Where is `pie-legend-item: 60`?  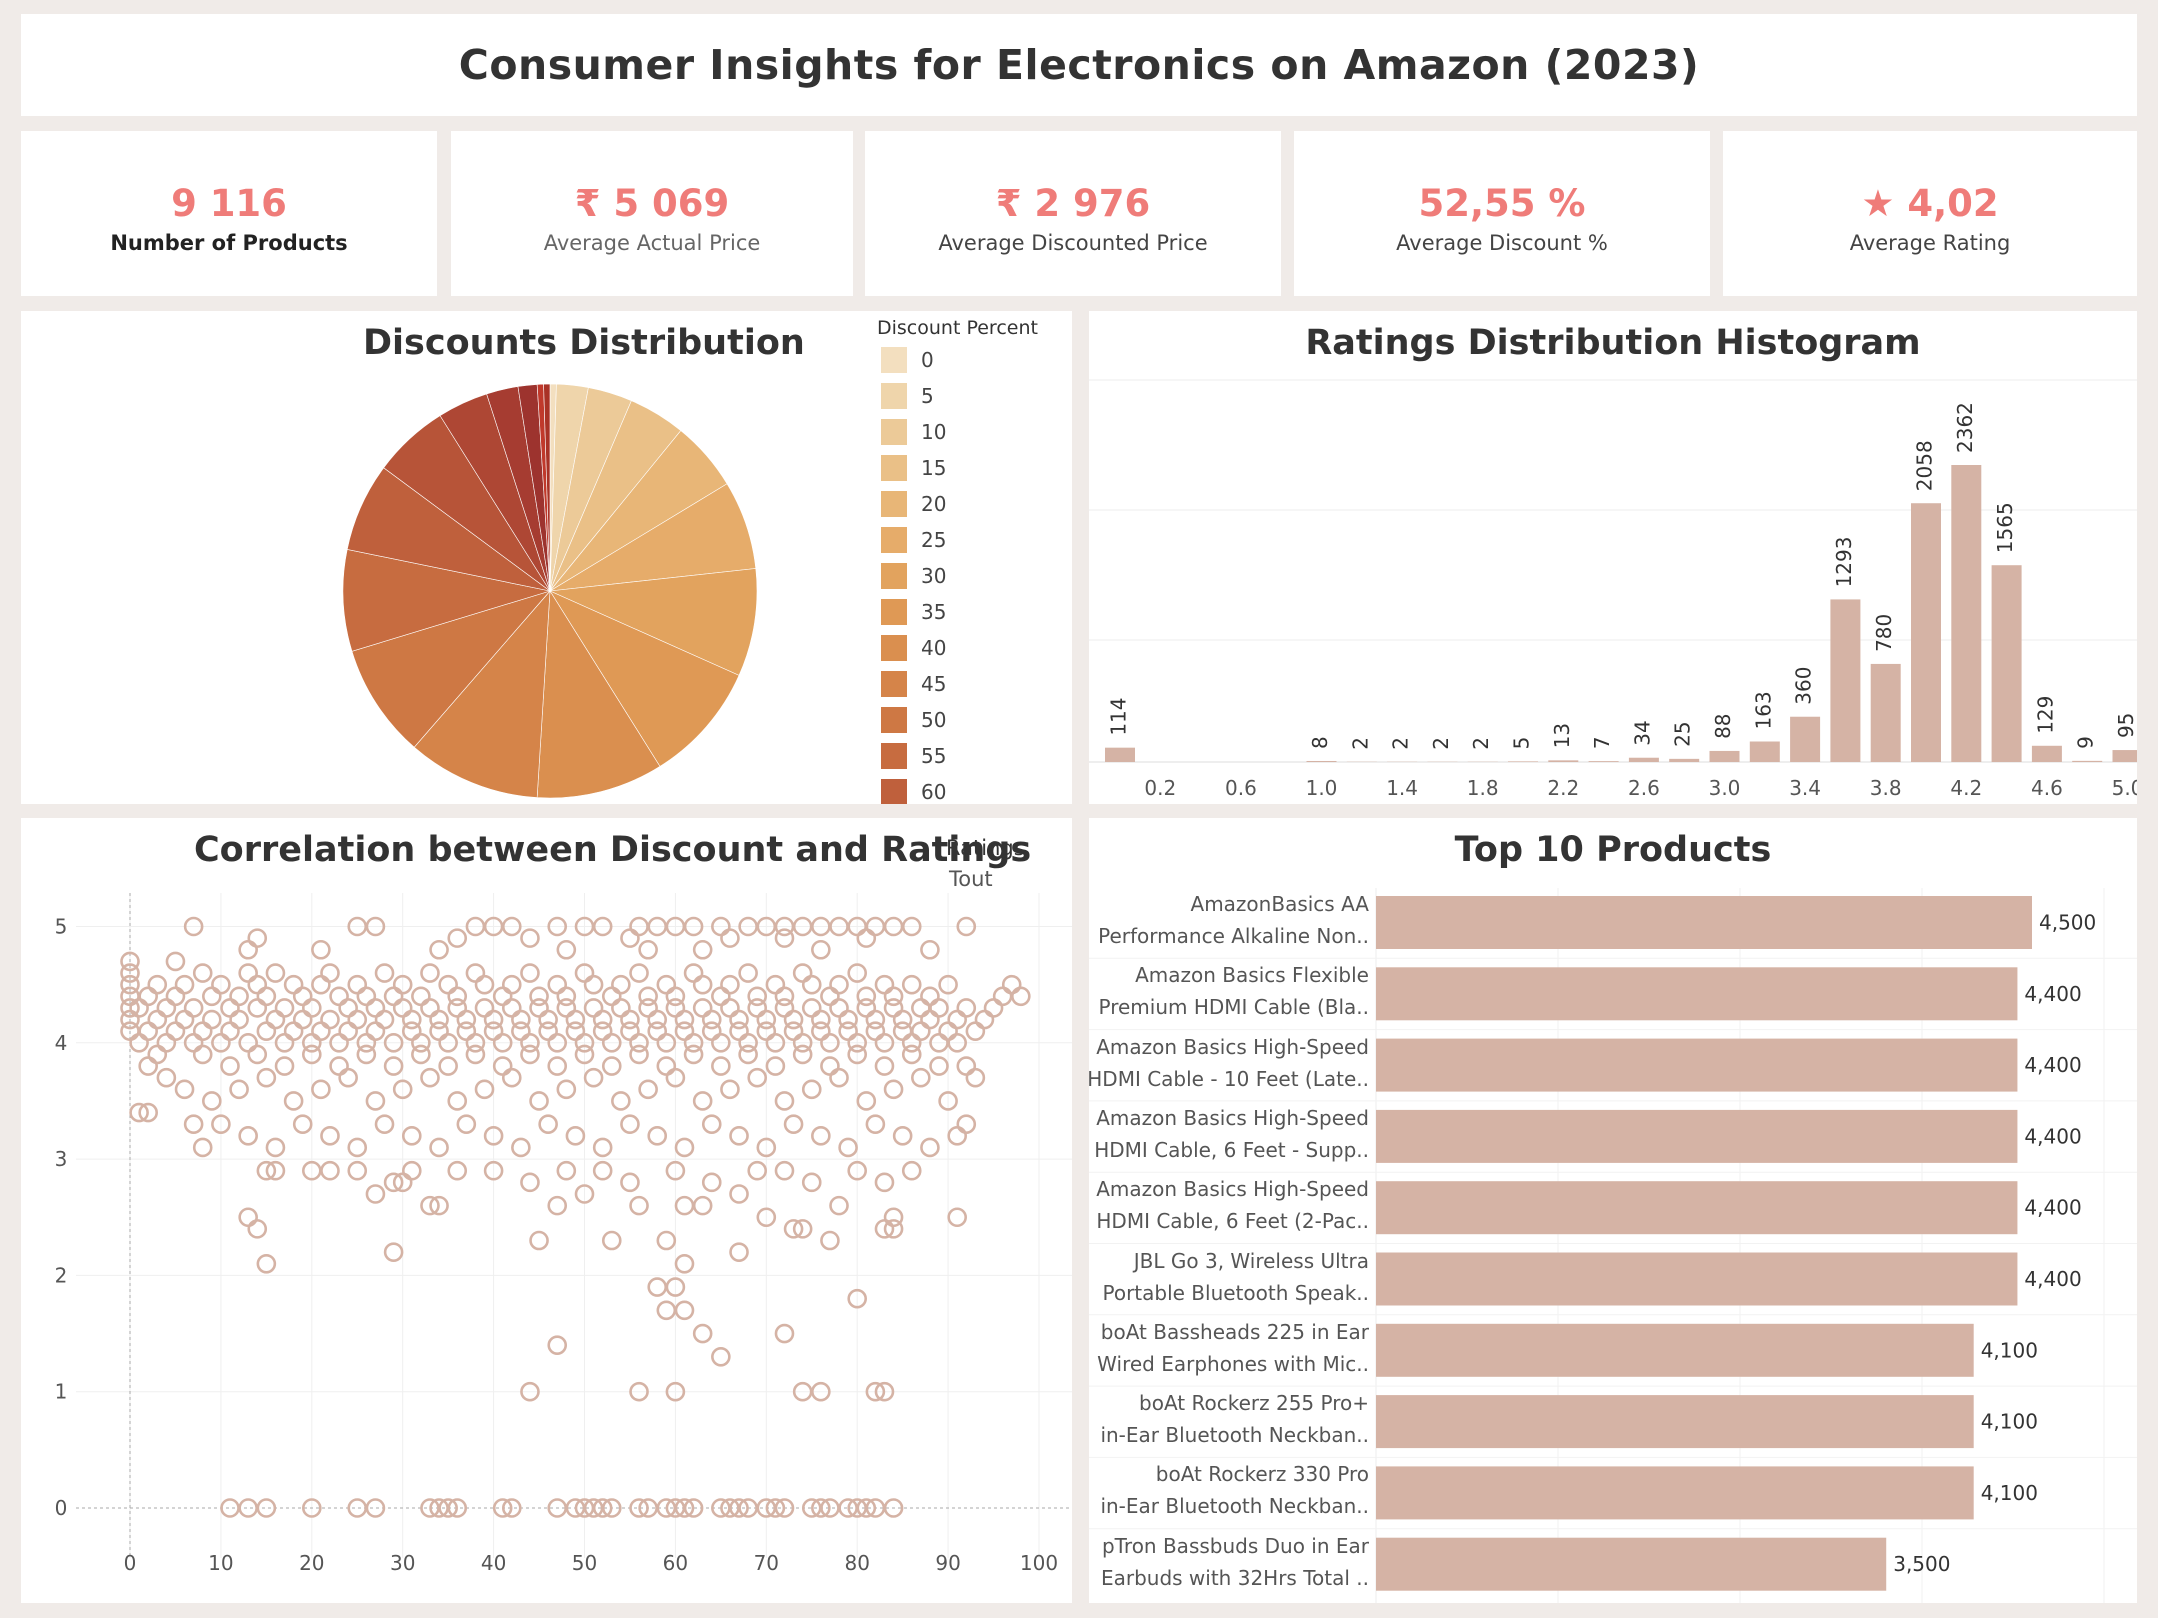
pie-legend-item: 60 is located at coordinates (913, 791).